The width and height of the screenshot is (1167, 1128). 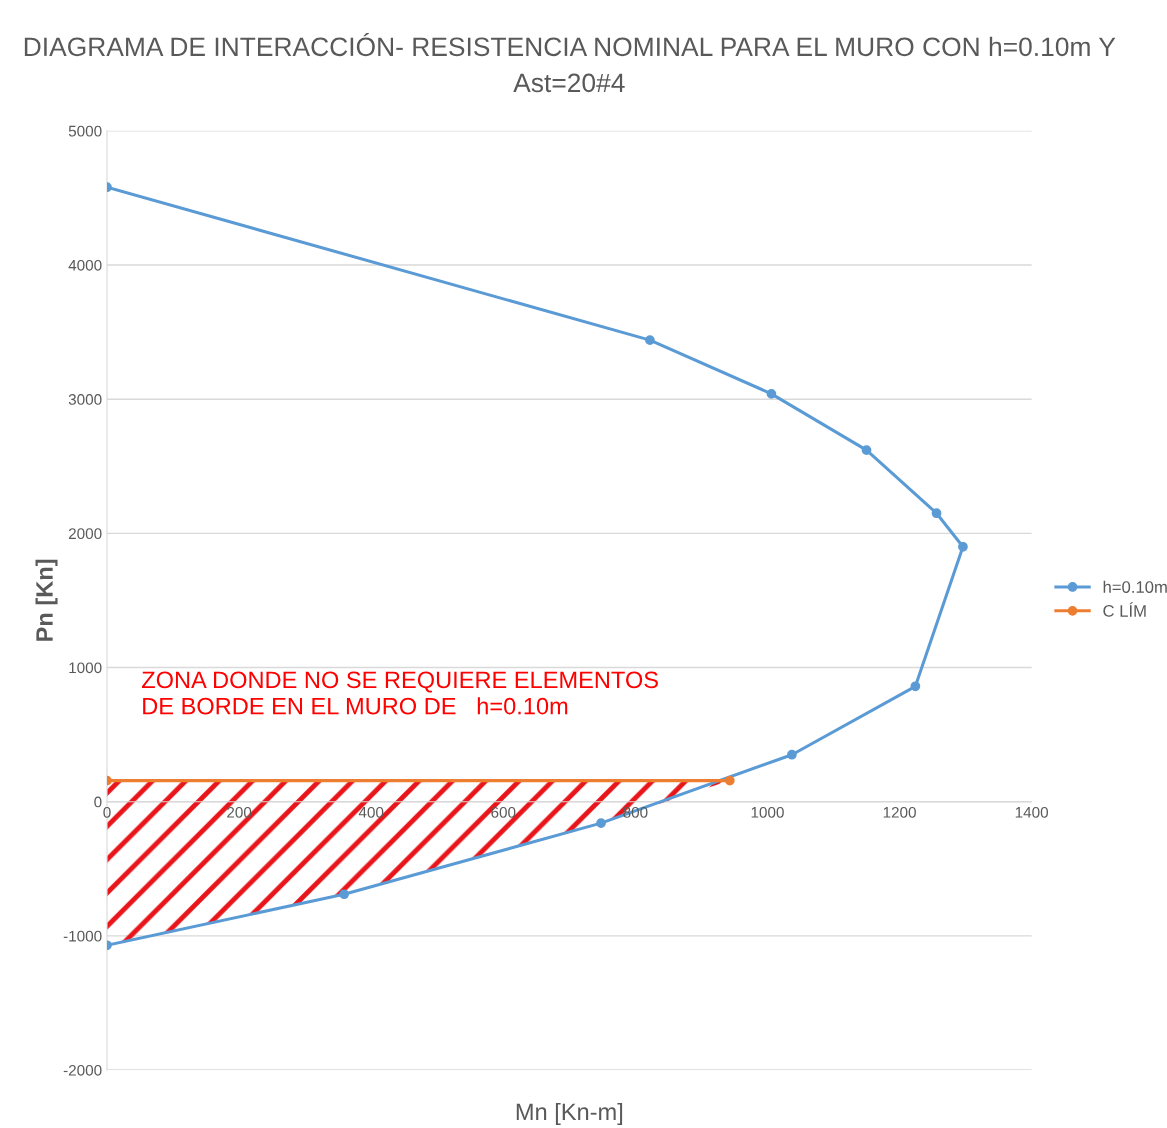 I want to click on y-tick-label: 3000, so click(x=85, y=399).